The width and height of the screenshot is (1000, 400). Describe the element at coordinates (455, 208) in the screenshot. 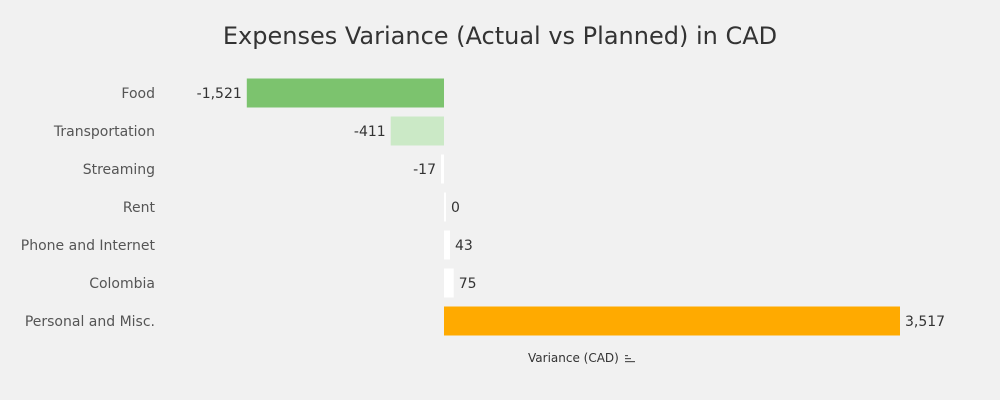

I see `value-label: 0` at that location.